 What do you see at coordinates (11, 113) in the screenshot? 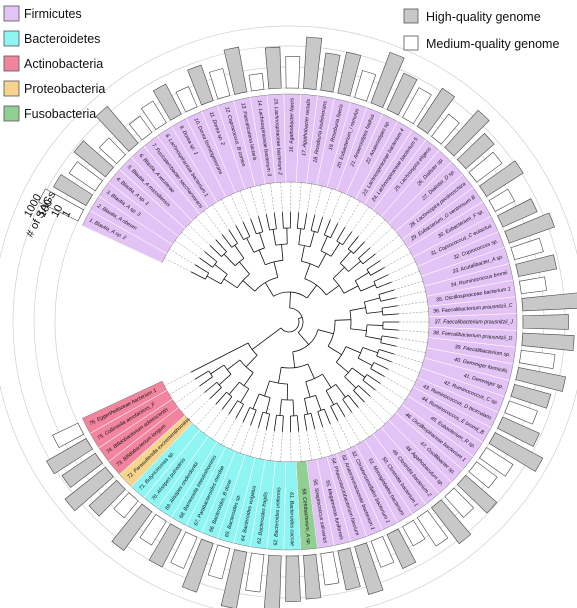
I see `legend-swatch-fusobacteria` at bounding box center [11, 113].